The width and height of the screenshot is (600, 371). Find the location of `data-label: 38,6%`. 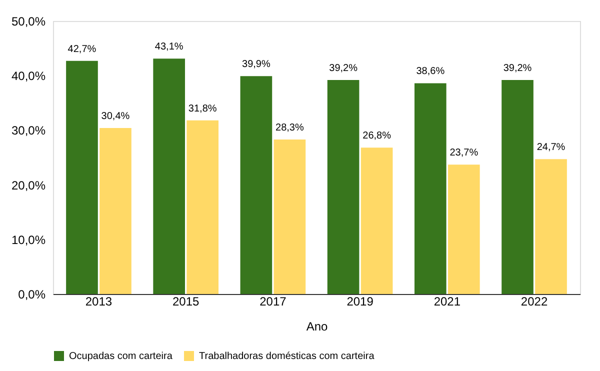

data-label: 38,6% is located at coordinates (430, 72).